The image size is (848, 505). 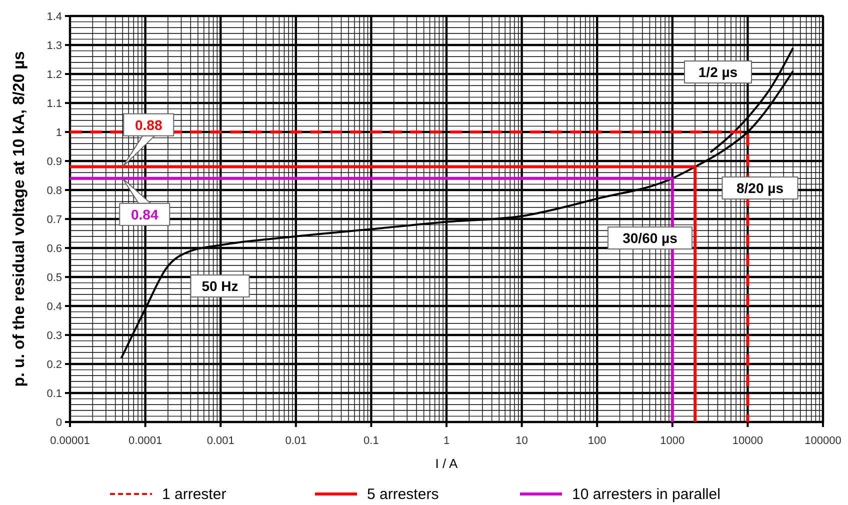 I want to click on x-tick-label: 0.1, so click(x=371, y=441).